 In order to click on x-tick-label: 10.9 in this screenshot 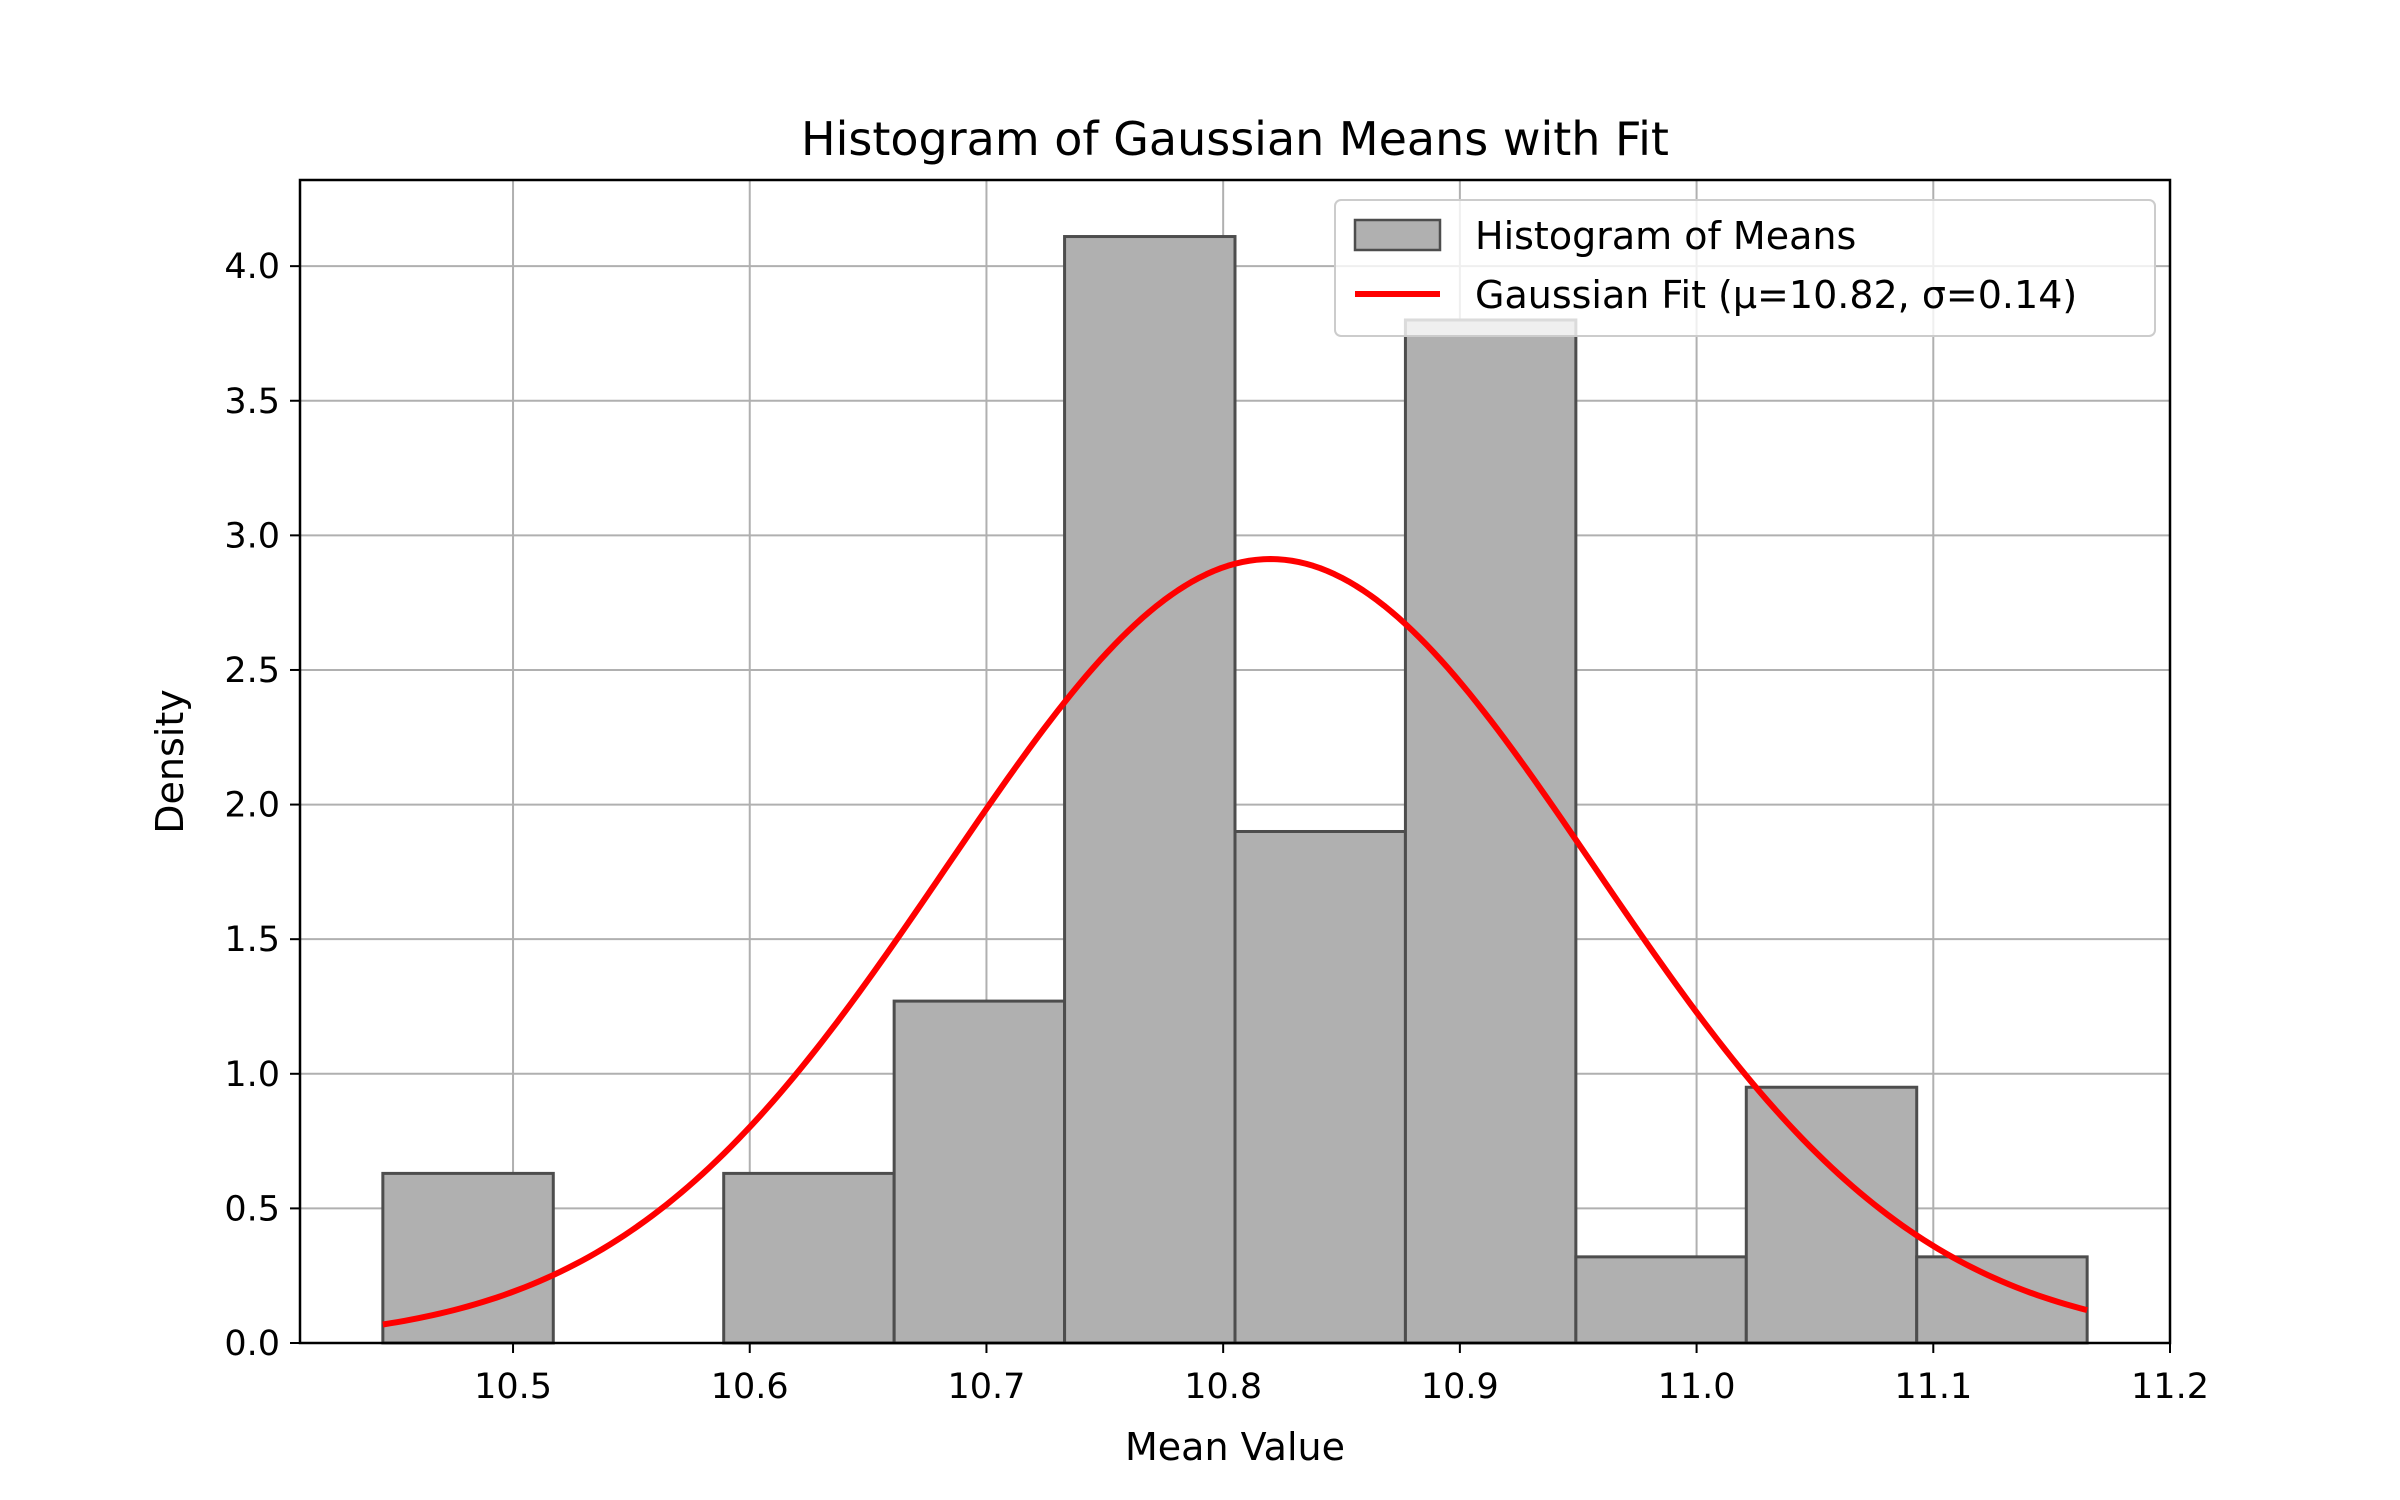, I will do `click(1460, 1387)`.